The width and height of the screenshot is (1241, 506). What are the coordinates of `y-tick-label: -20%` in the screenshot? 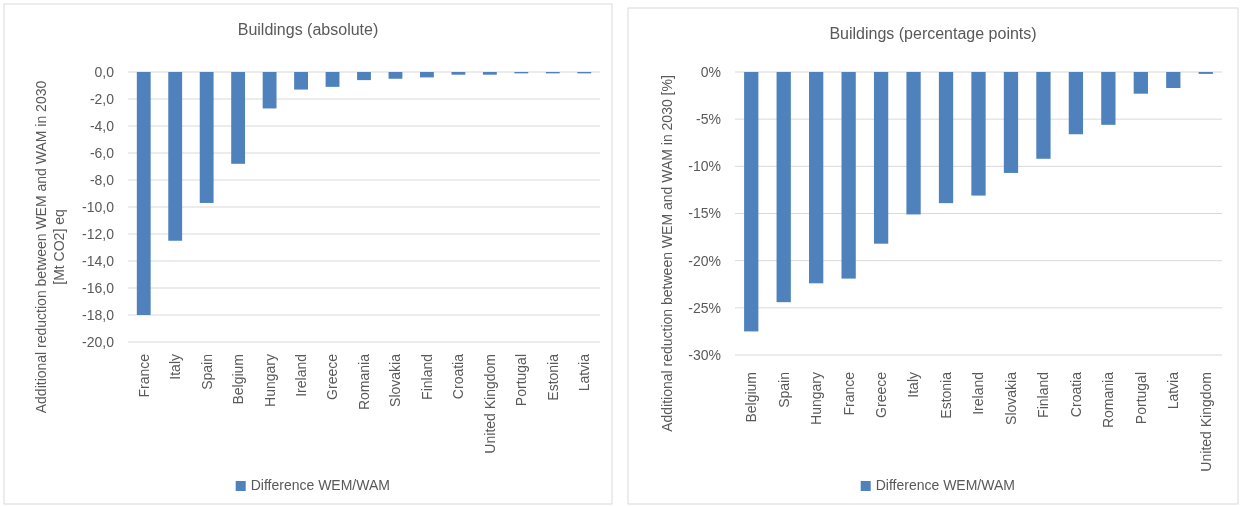 It's located at (704, 260).